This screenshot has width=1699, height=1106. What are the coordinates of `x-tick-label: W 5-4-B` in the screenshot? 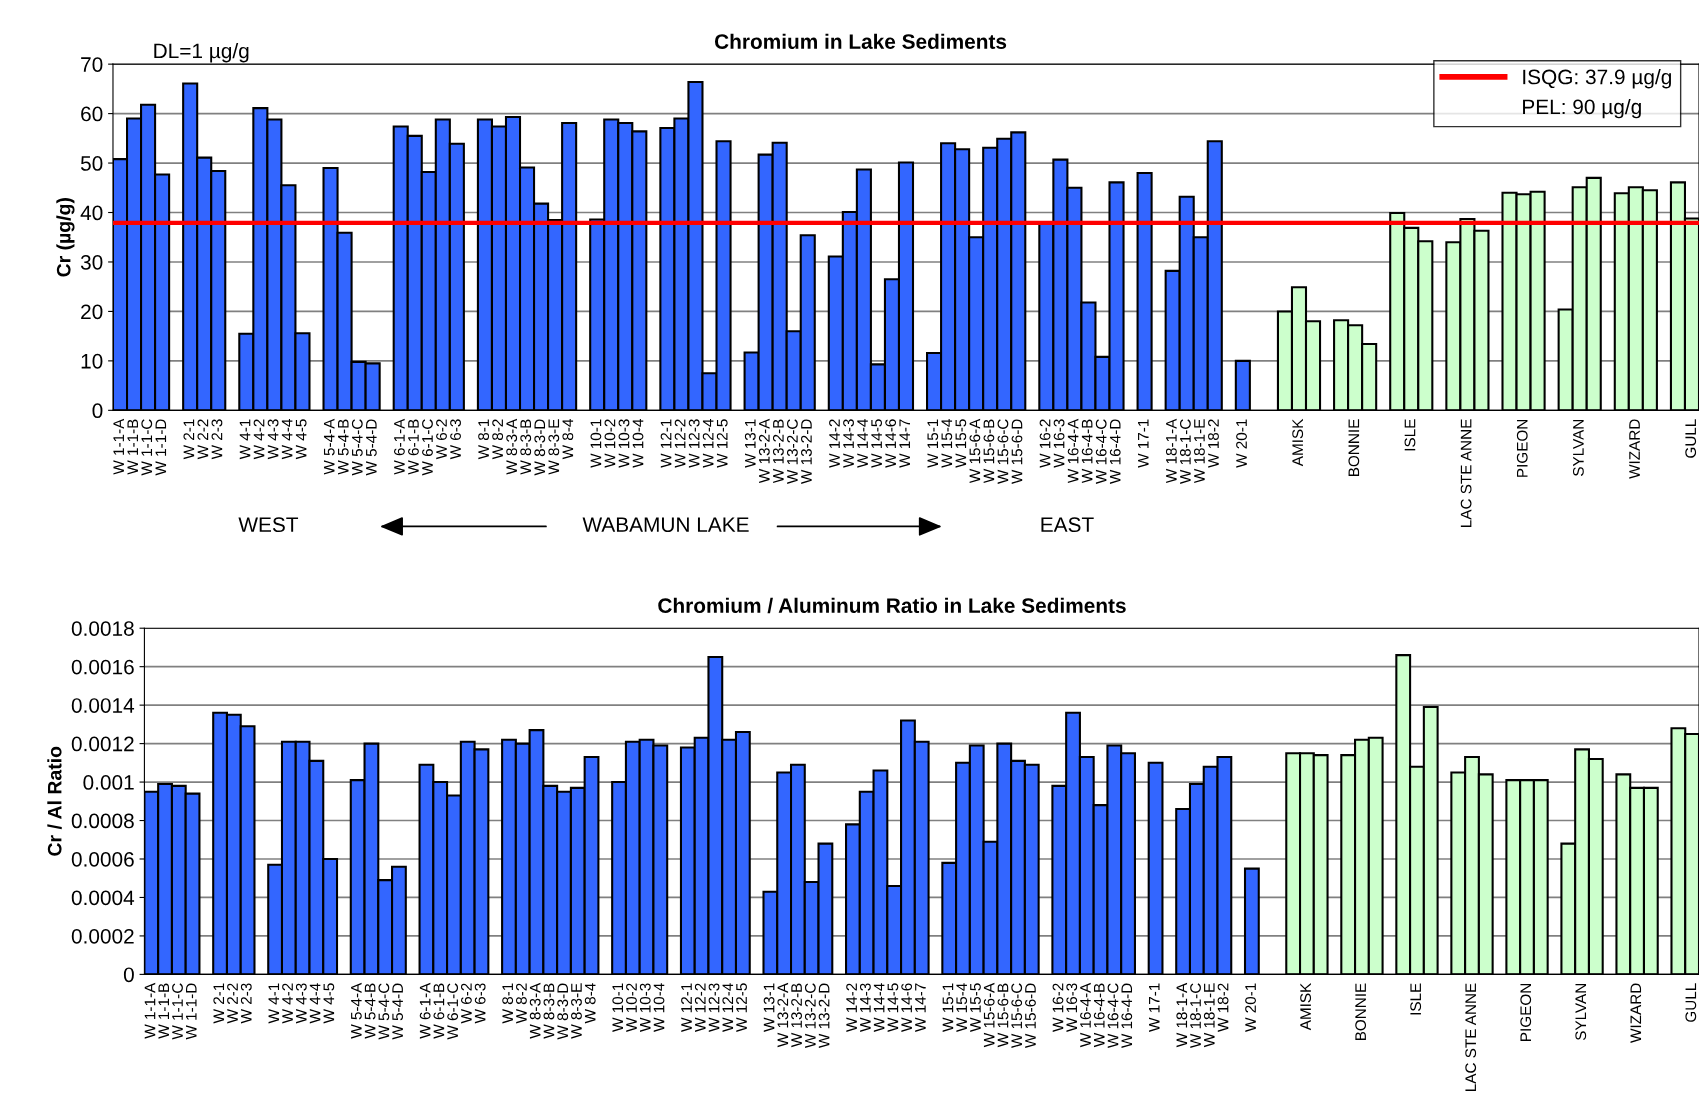 It's located at (343, 447).